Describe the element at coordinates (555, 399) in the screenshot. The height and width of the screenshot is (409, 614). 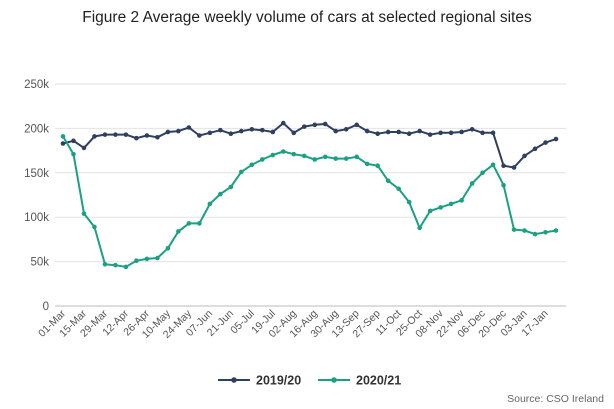
I see `source-note: Source: CSO Ireland` at that location.